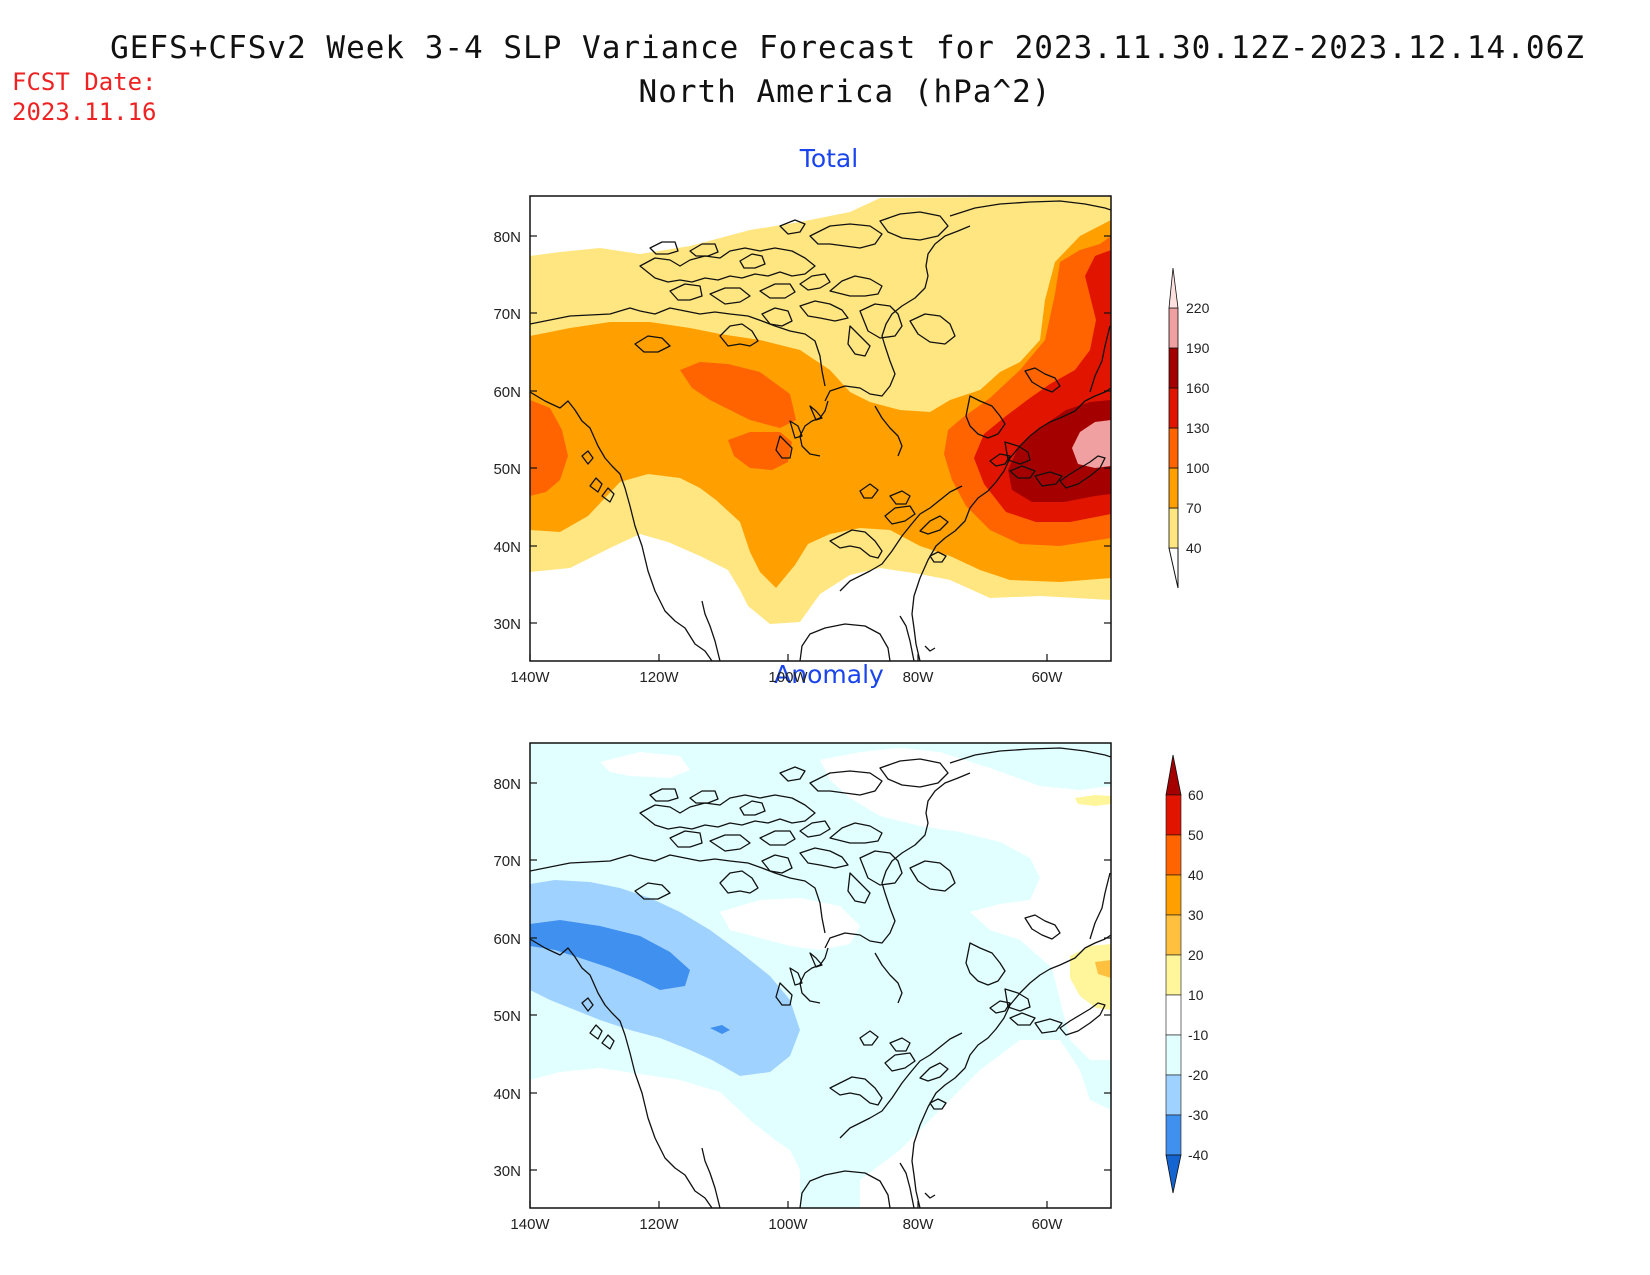 This screenshot has height=1275, width=1650. I want to click on anomaly-cb-label-10: 10, so click(1196, 995).